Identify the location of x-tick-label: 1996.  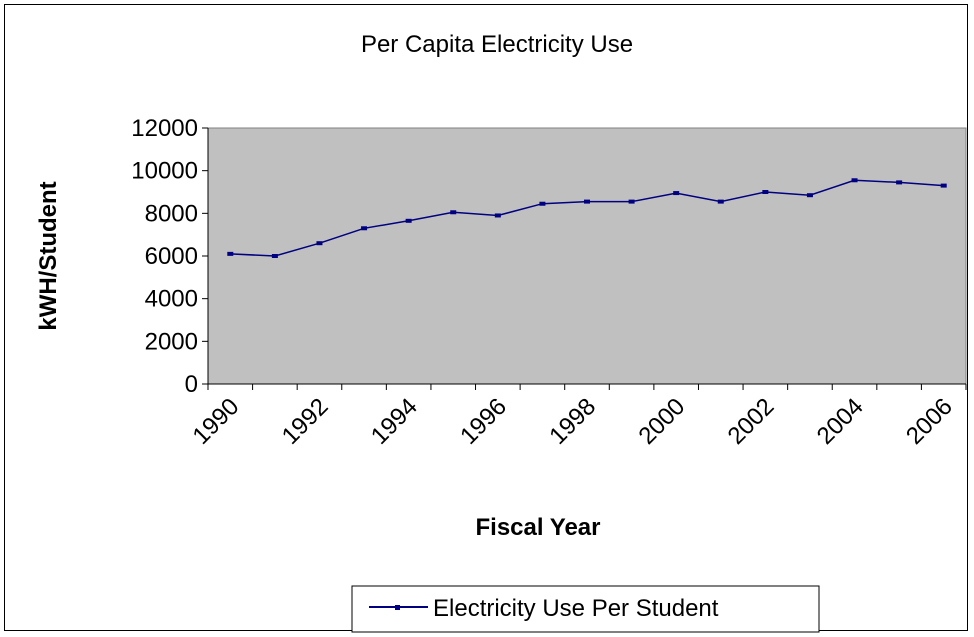
(483, 421).